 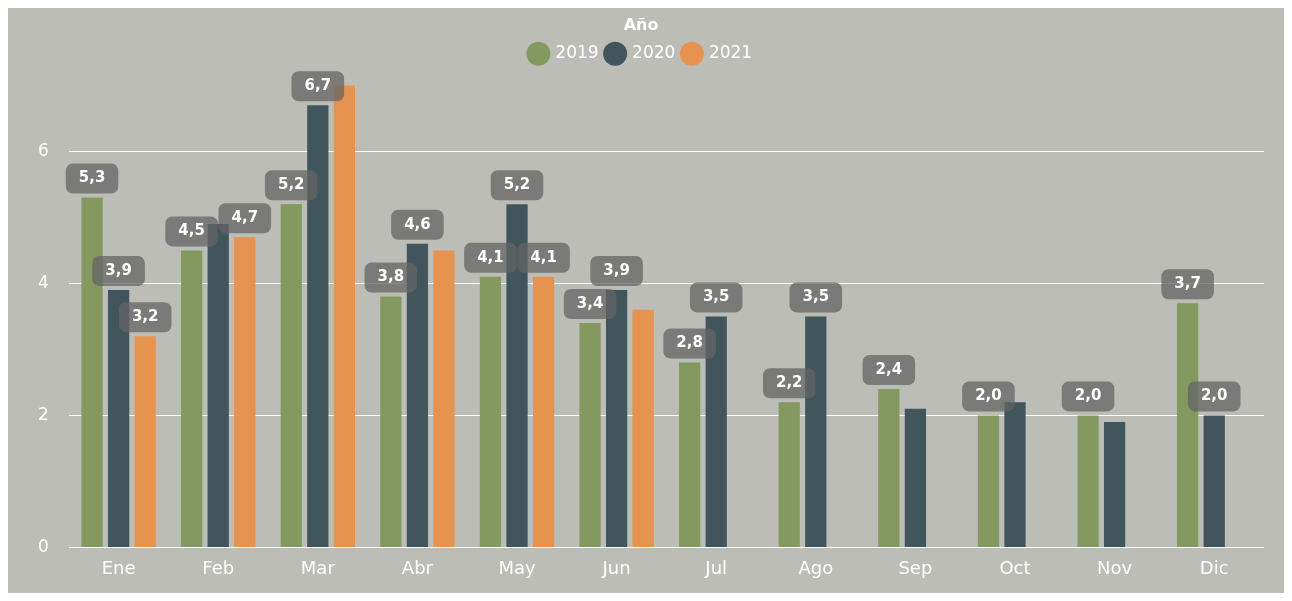 I want to click on data-label: 6,7, so click(x=318, y=85).